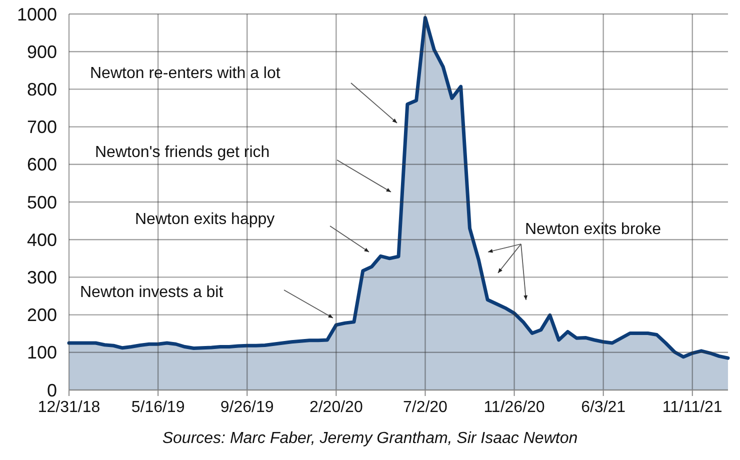 Image resolution: width=740 pixels, height=460 pixels. I want to click on y-tick-label: 800, so click(41, 90).